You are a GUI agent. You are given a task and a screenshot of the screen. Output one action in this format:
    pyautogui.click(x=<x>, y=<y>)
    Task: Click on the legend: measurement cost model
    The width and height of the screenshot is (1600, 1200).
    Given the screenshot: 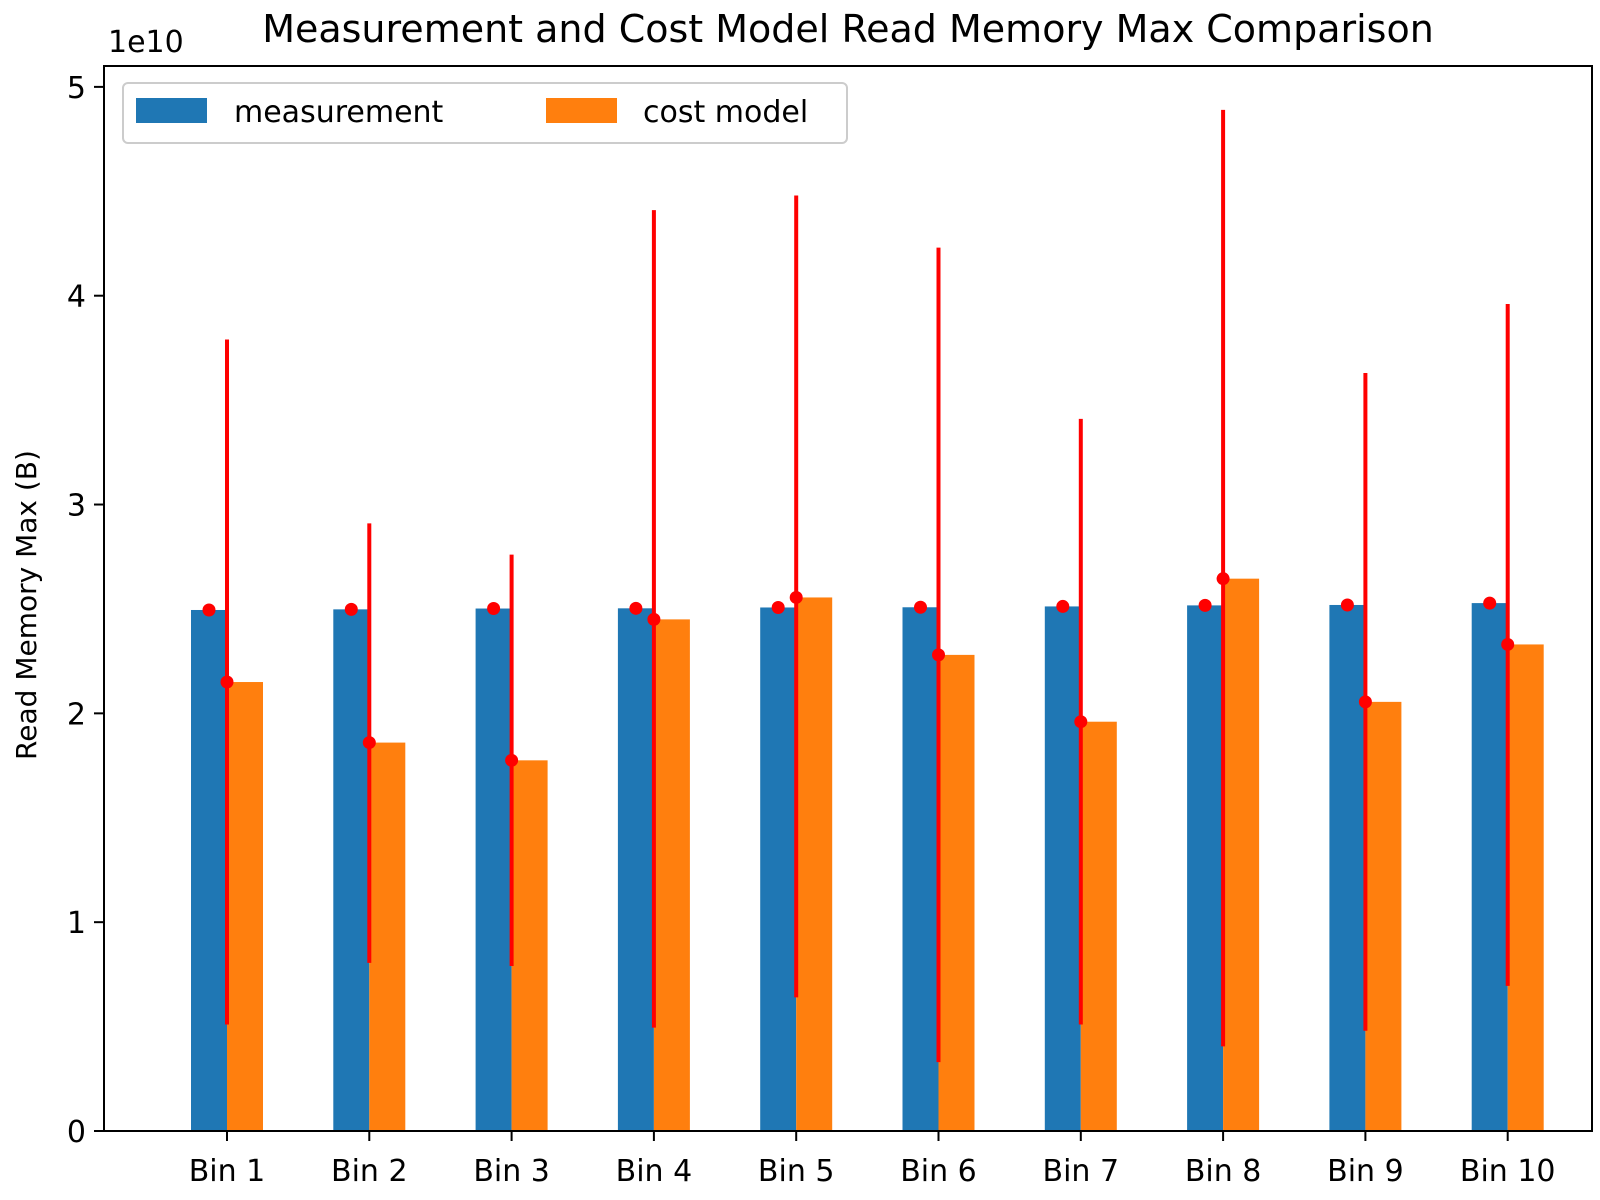 What is the action you would take?
    pyautogui.click(x=485, y=113)
    